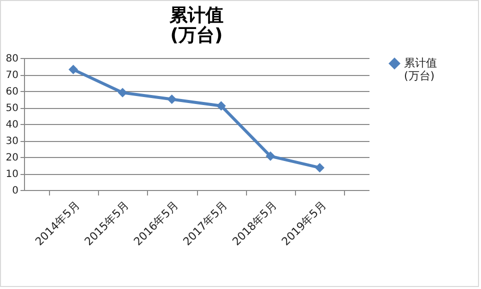 Image resolution: width=481 pixels, height=289 pixels. Describe the element at coordinates (196, 25) in the screenshot. I see `chart-title: 累计值 (万台)` at that location.